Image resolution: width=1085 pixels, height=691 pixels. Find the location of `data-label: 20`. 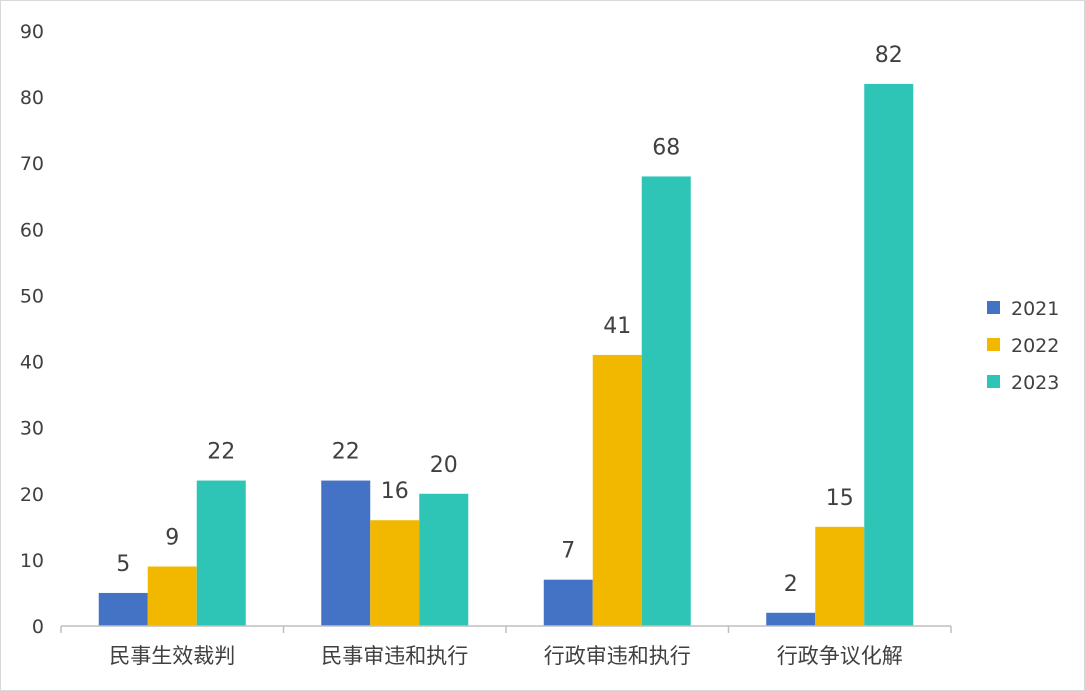

data-label: 20 is located at coordinates (444, 465).